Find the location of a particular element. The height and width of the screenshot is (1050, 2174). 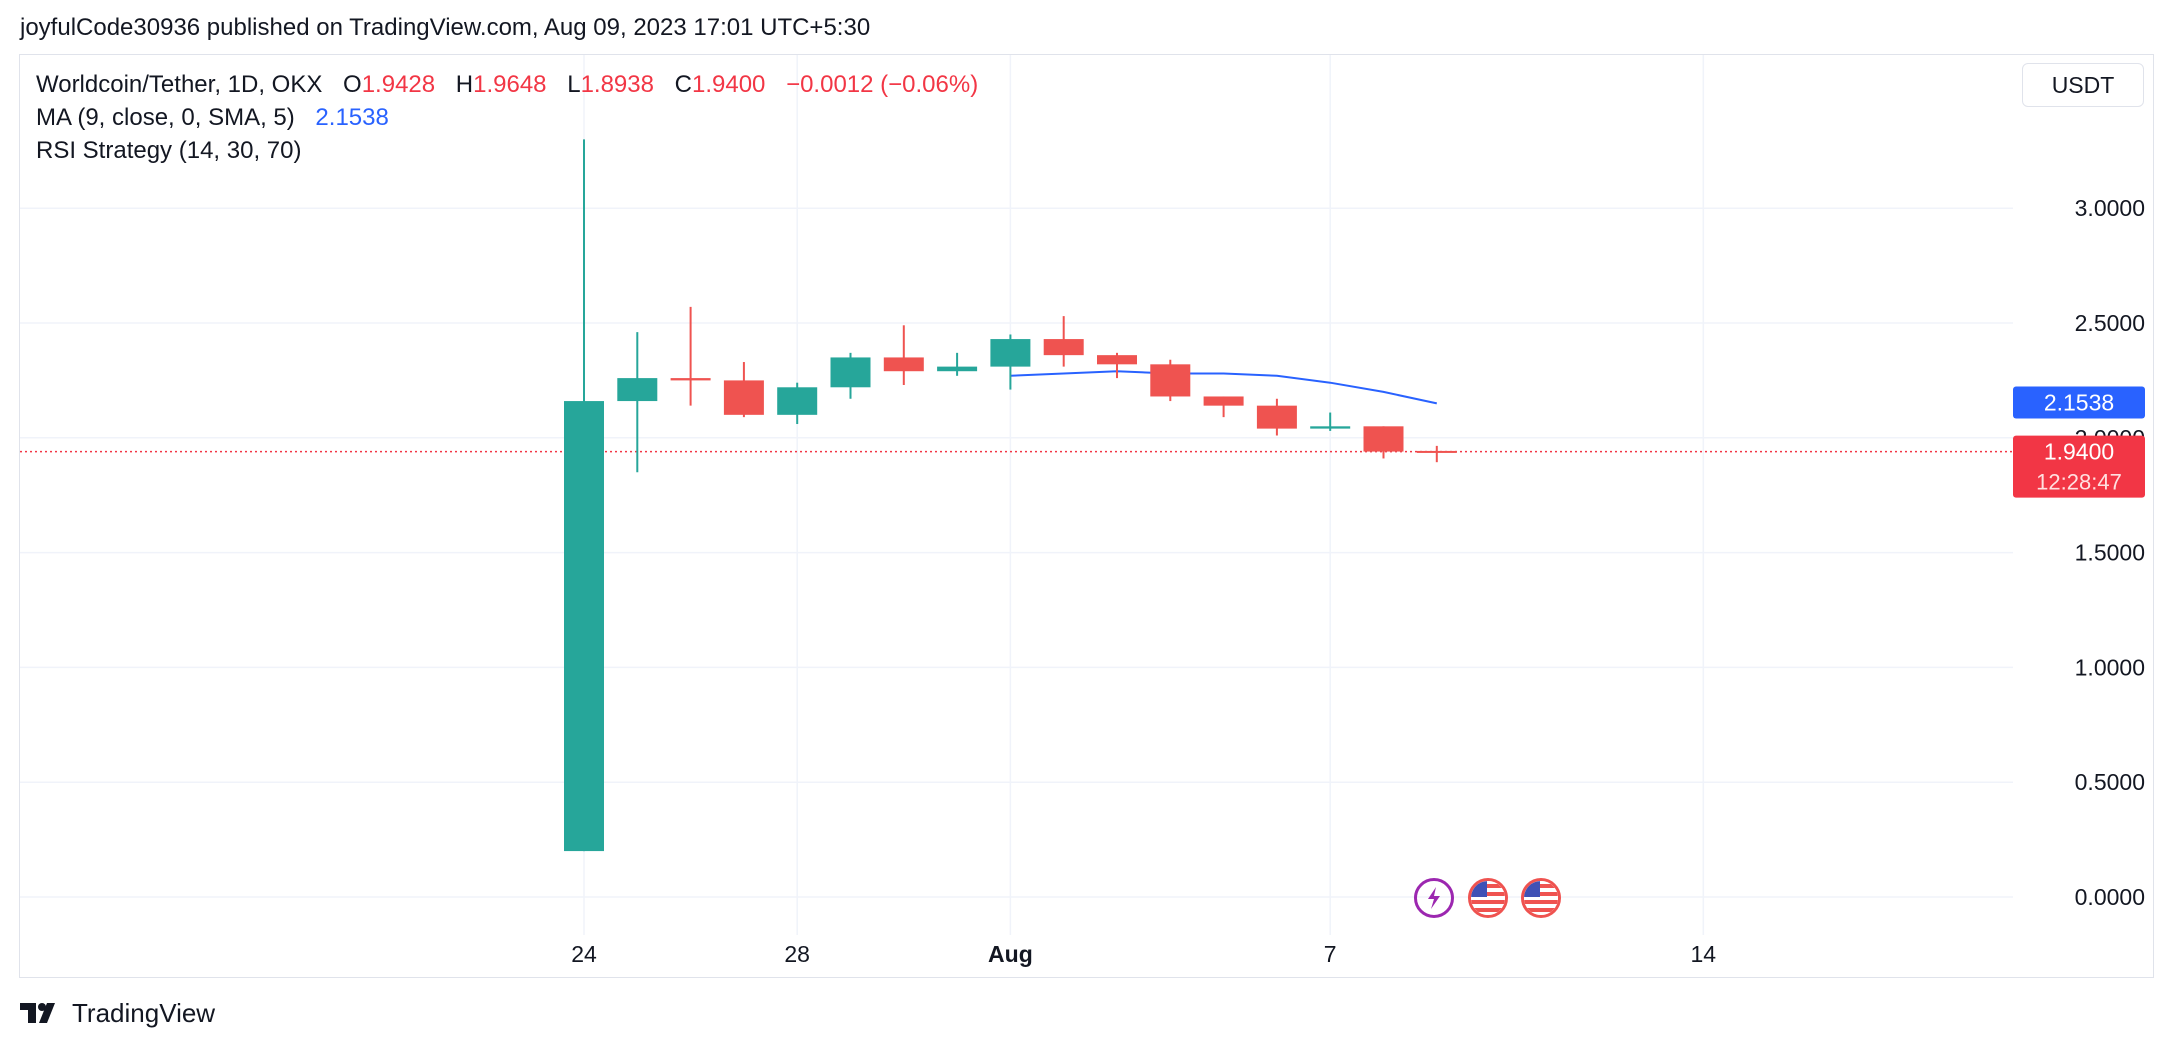

ma-series-line is located at coordinates (1224, 387).